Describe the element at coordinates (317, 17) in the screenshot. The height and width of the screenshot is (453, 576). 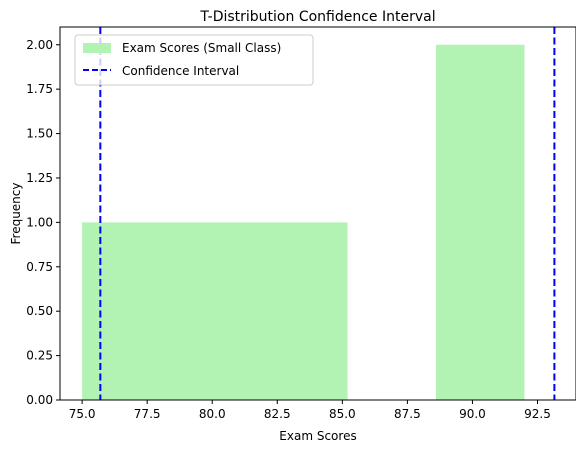
I see `chart-title: T-Distribution Confidence Interval` at that location.